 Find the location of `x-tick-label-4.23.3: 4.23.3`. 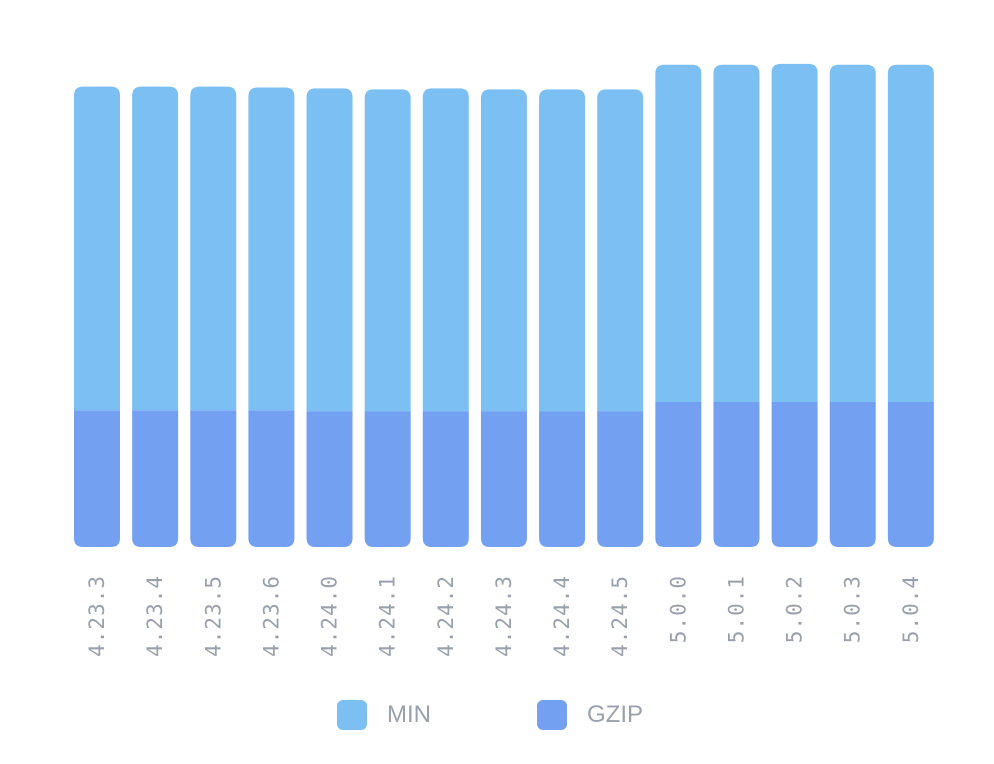

x-tick-label-4.23.3: 4.23.3 is located at coordinates (97, 616).